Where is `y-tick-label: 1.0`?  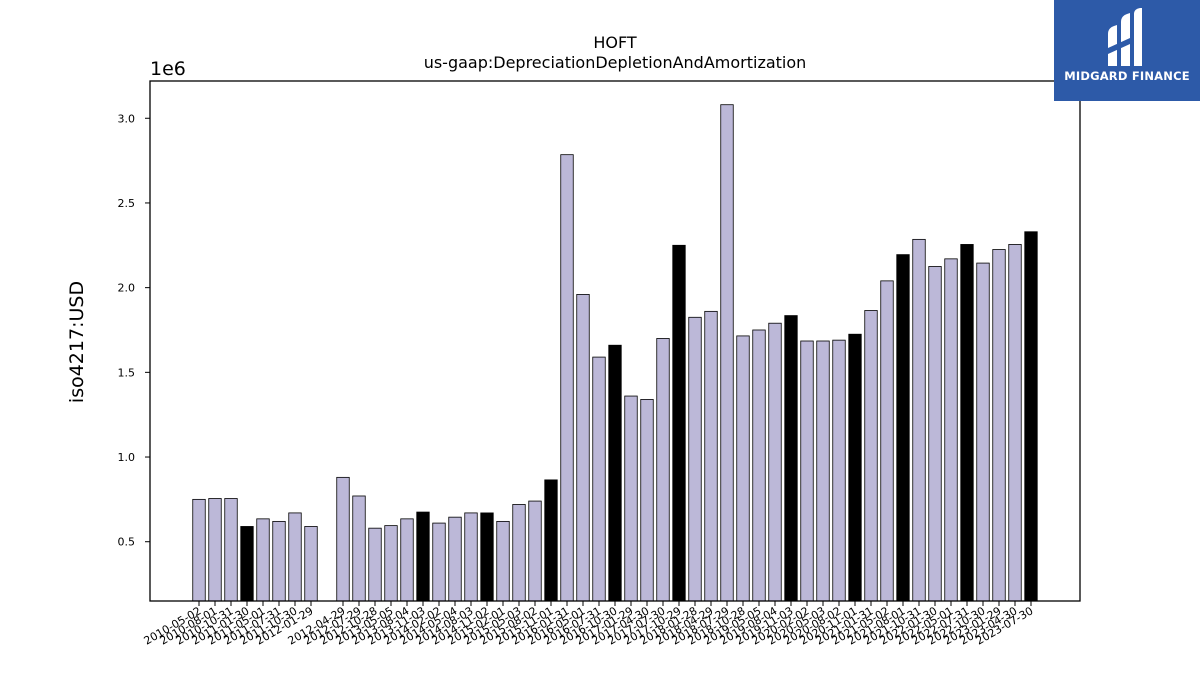
y-tick-label: 1.0 is located at coordinates (127, 457).